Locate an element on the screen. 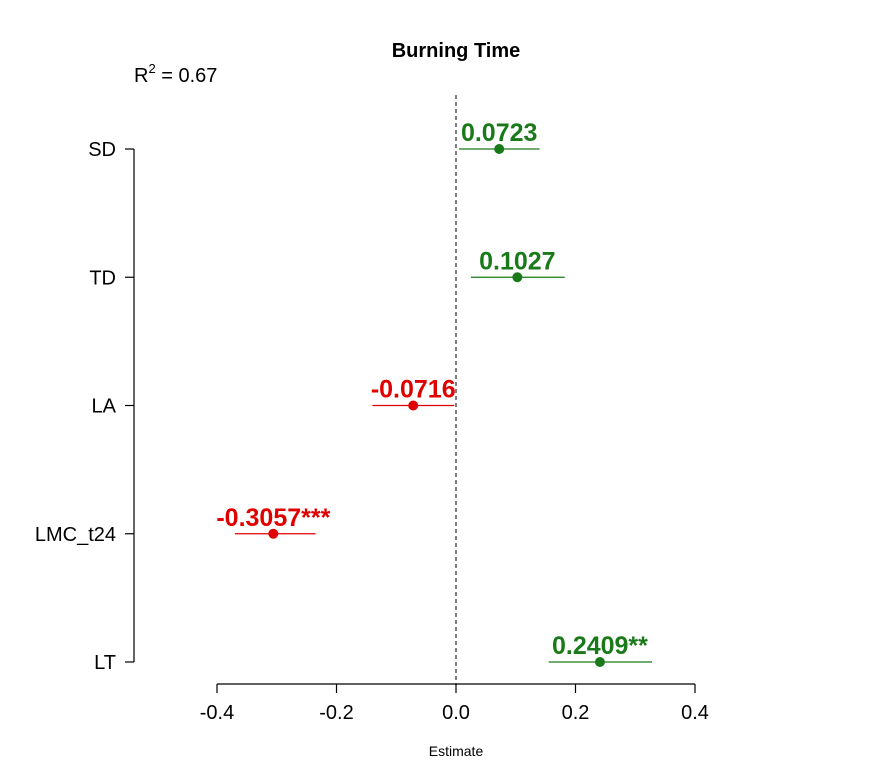  point-la is located at coordinates (413, 405).